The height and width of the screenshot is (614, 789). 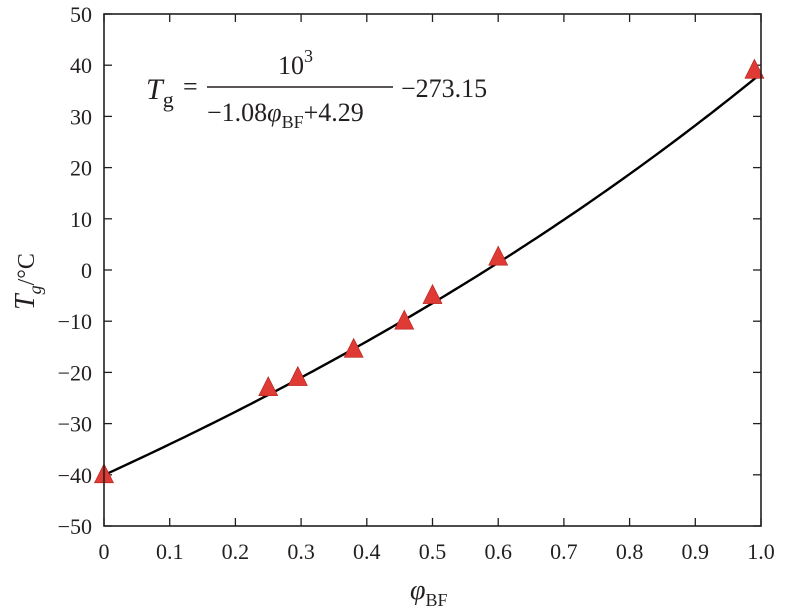 What do you see at coordinates (75, 321) in the screenshot?
I see `y-tick-label: −10` at bounding box center [75, 321].